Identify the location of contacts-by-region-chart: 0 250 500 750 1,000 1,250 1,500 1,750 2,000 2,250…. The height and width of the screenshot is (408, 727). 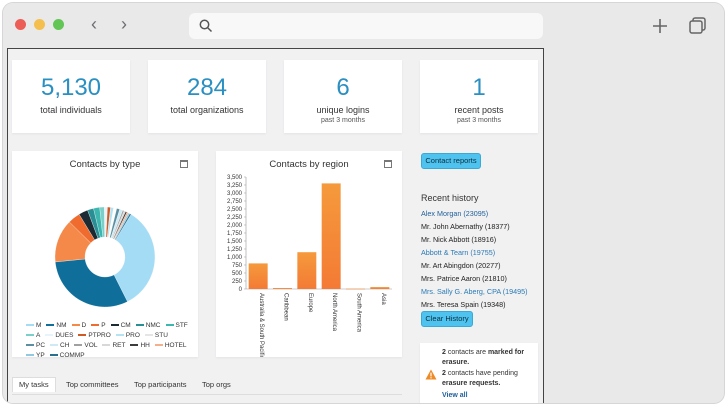
(309, 266).